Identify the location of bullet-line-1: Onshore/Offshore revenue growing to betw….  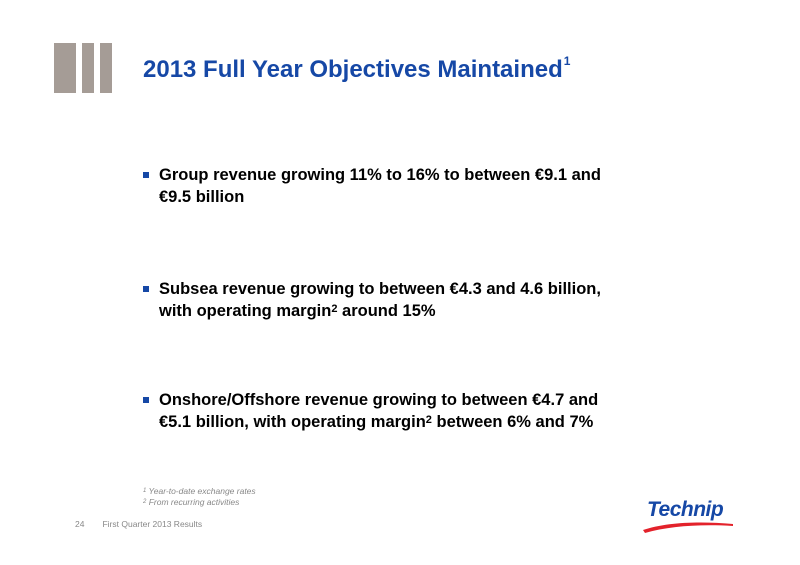
(379, 400).